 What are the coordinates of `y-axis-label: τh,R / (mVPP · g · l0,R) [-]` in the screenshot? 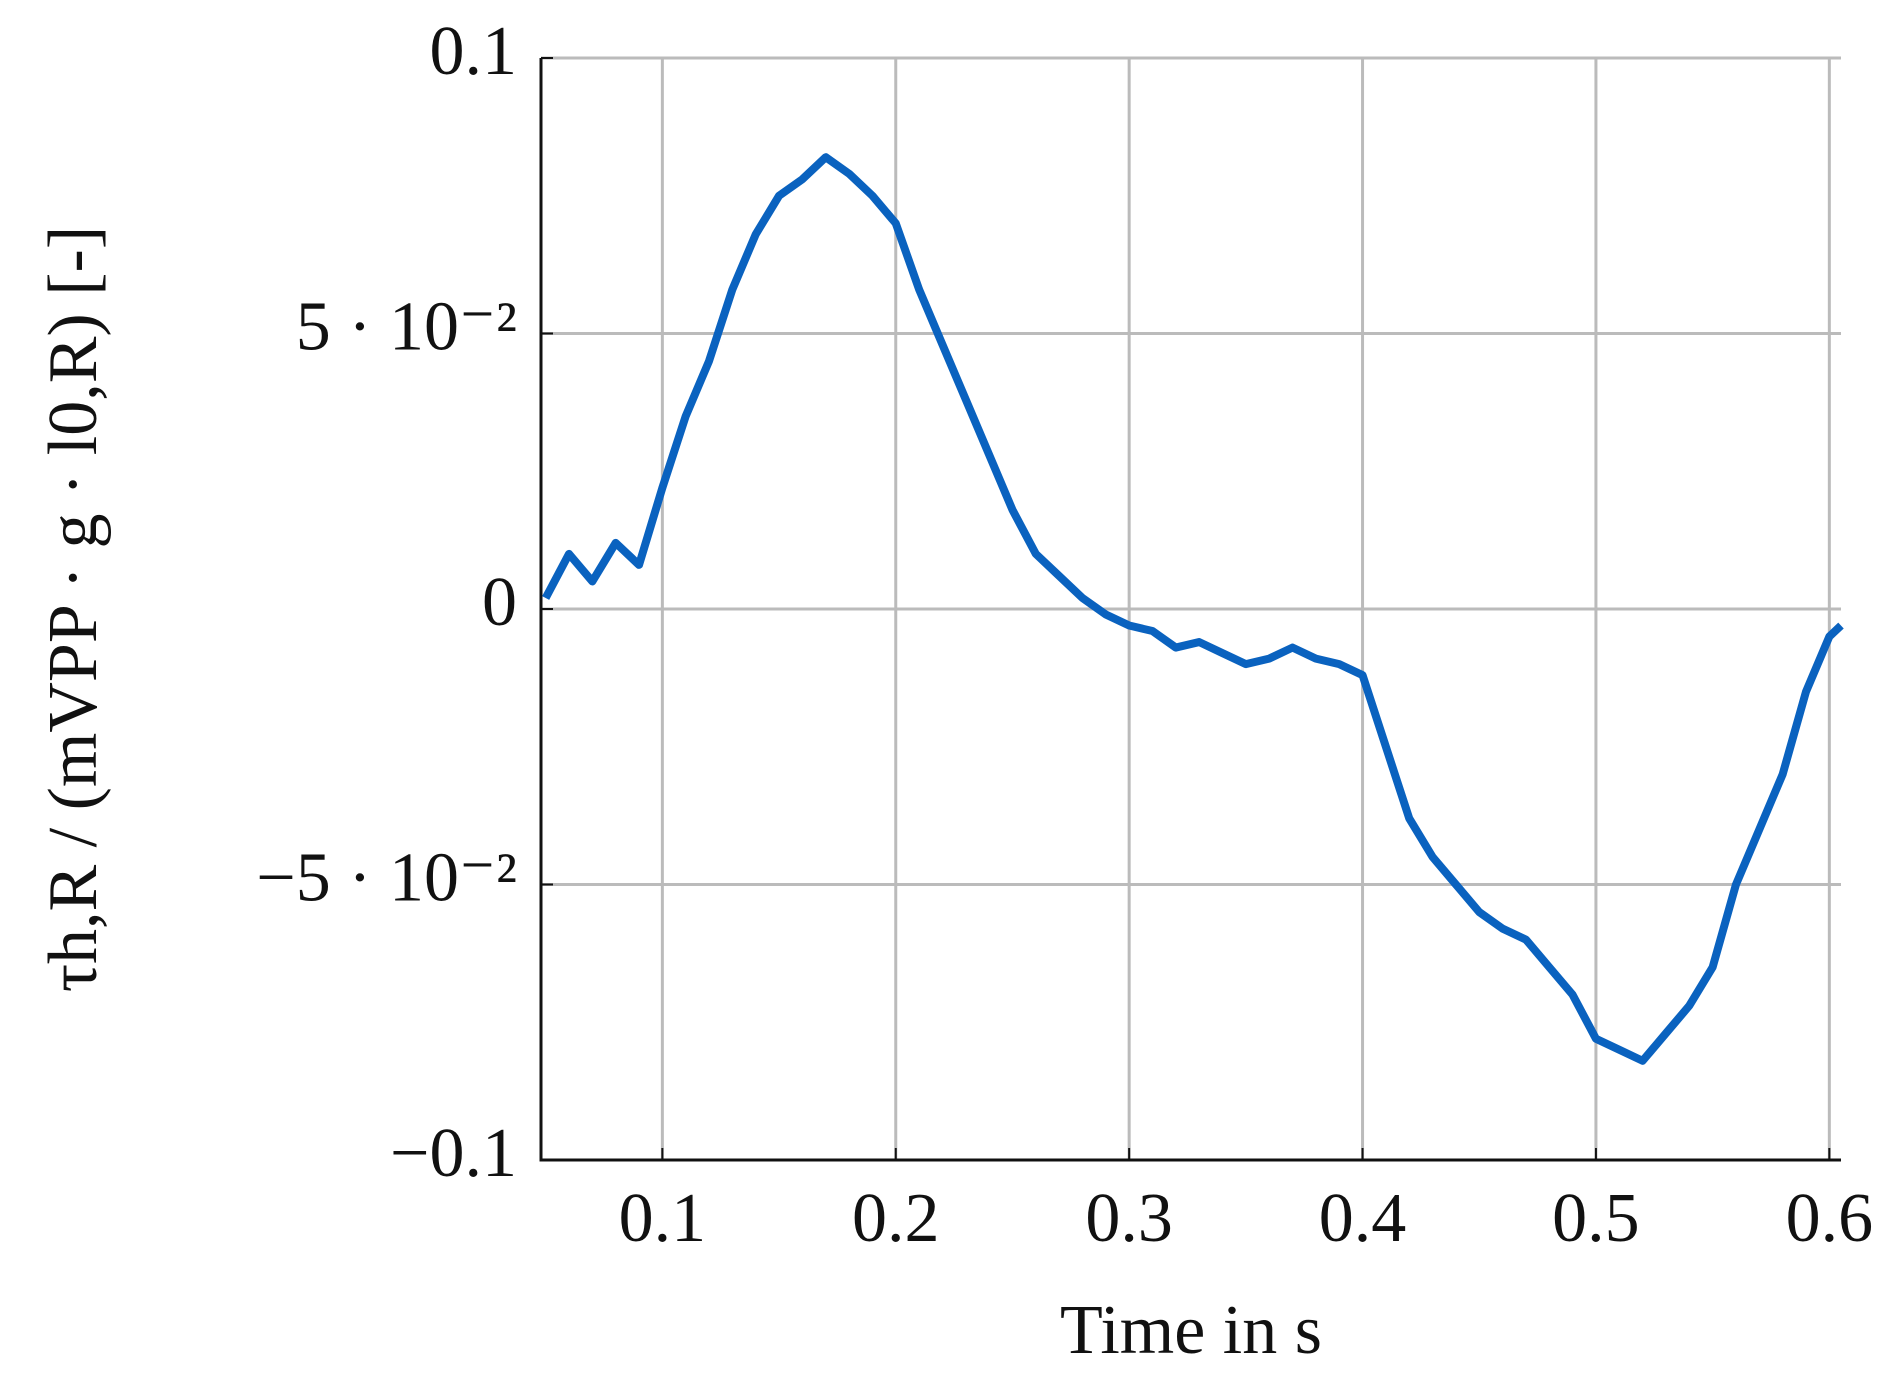 It's located at (73, 609).